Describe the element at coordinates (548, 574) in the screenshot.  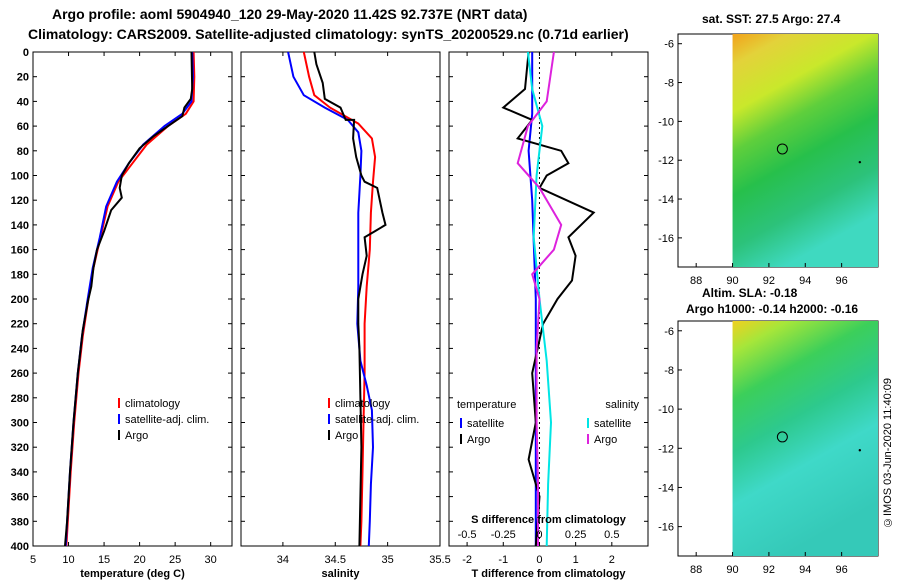
I see `xaxis-label: T difference from climatology` at that location.